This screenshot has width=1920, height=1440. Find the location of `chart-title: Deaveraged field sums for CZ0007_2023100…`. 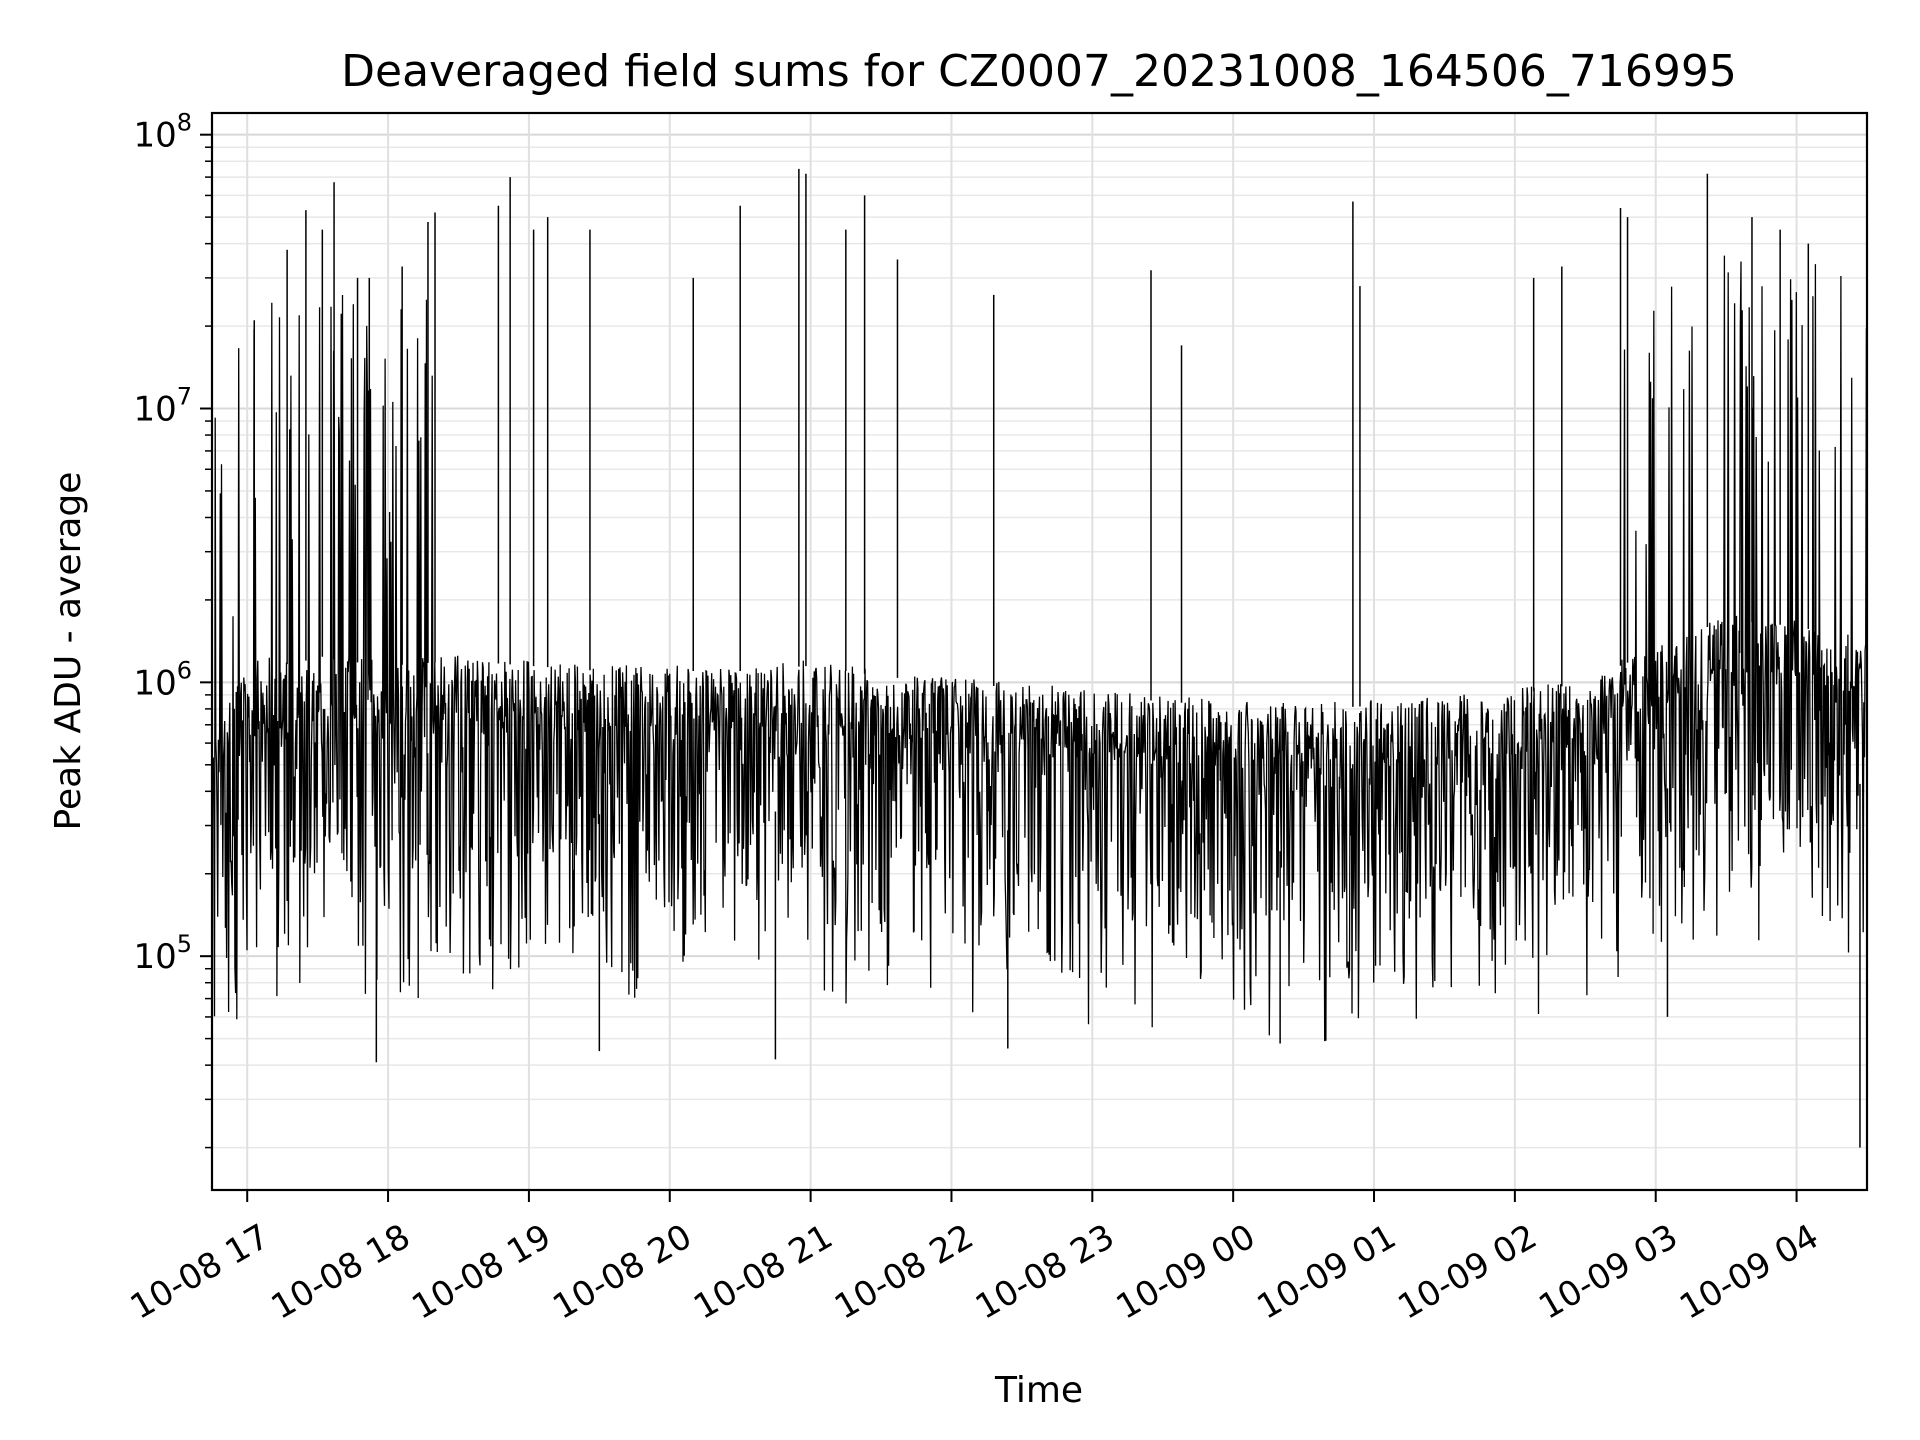

chart-title: Deaveraged field sums for CZ0007_2023100… is located at coordinates (1039, 71).